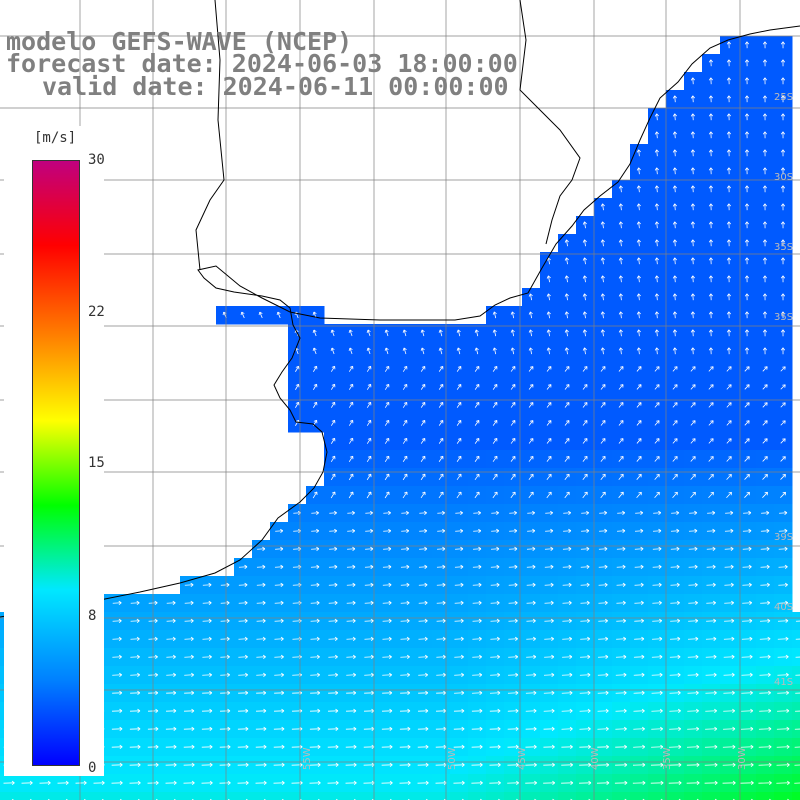  What do you see at coordinates (92, 616) in the screenshot?
I see `colorbar-tick-8: 8` at bounding box center [92, 616].